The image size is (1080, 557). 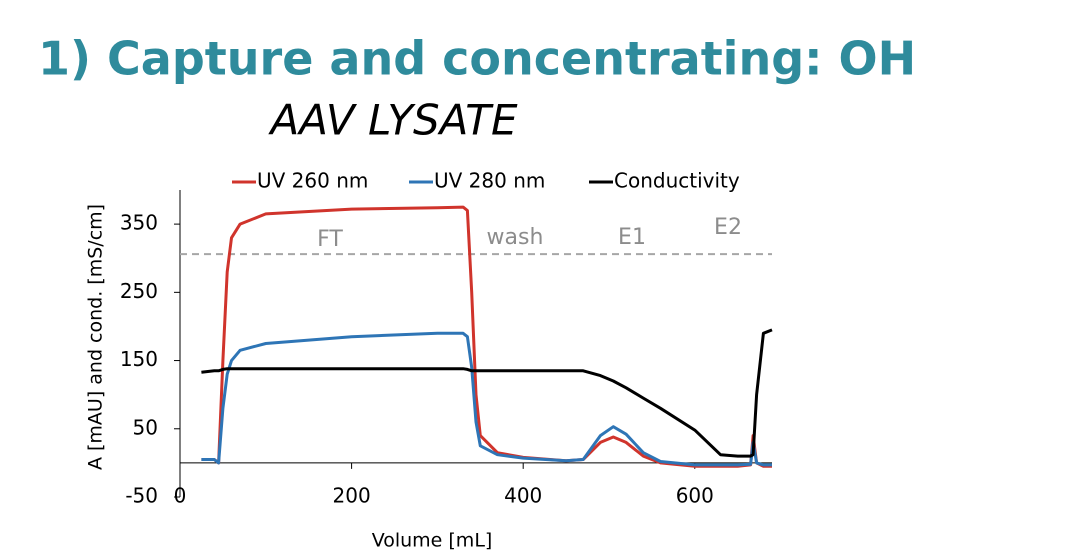 I want to click on y-tick-label: 350, so click(x=139, y=223).